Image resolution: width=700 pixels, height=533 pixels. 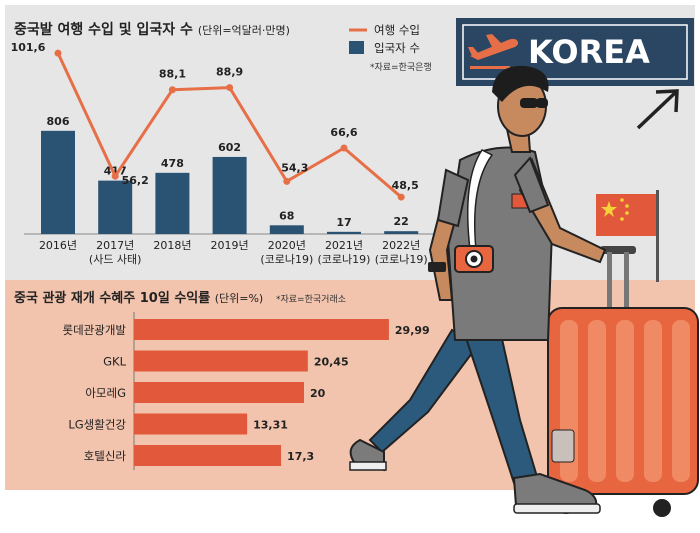 I want to click on bar-label-2: 478, so click(x=172, y=163).